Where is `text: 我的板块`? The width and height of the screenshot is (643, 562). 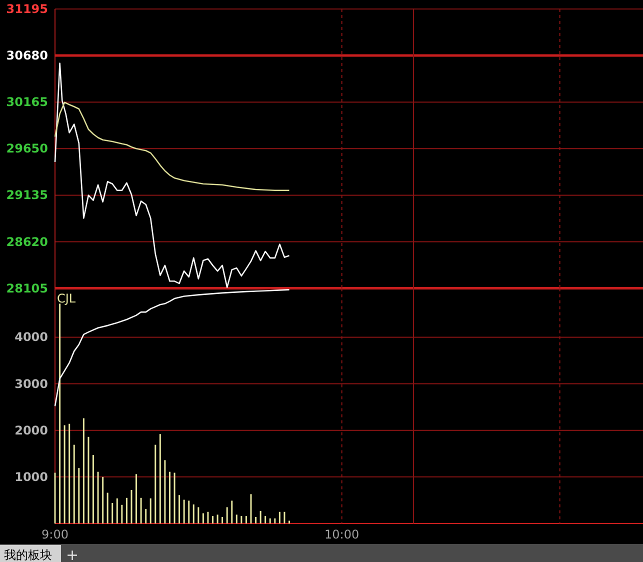
text: 我的板块 is located at coordinates (28, 555).